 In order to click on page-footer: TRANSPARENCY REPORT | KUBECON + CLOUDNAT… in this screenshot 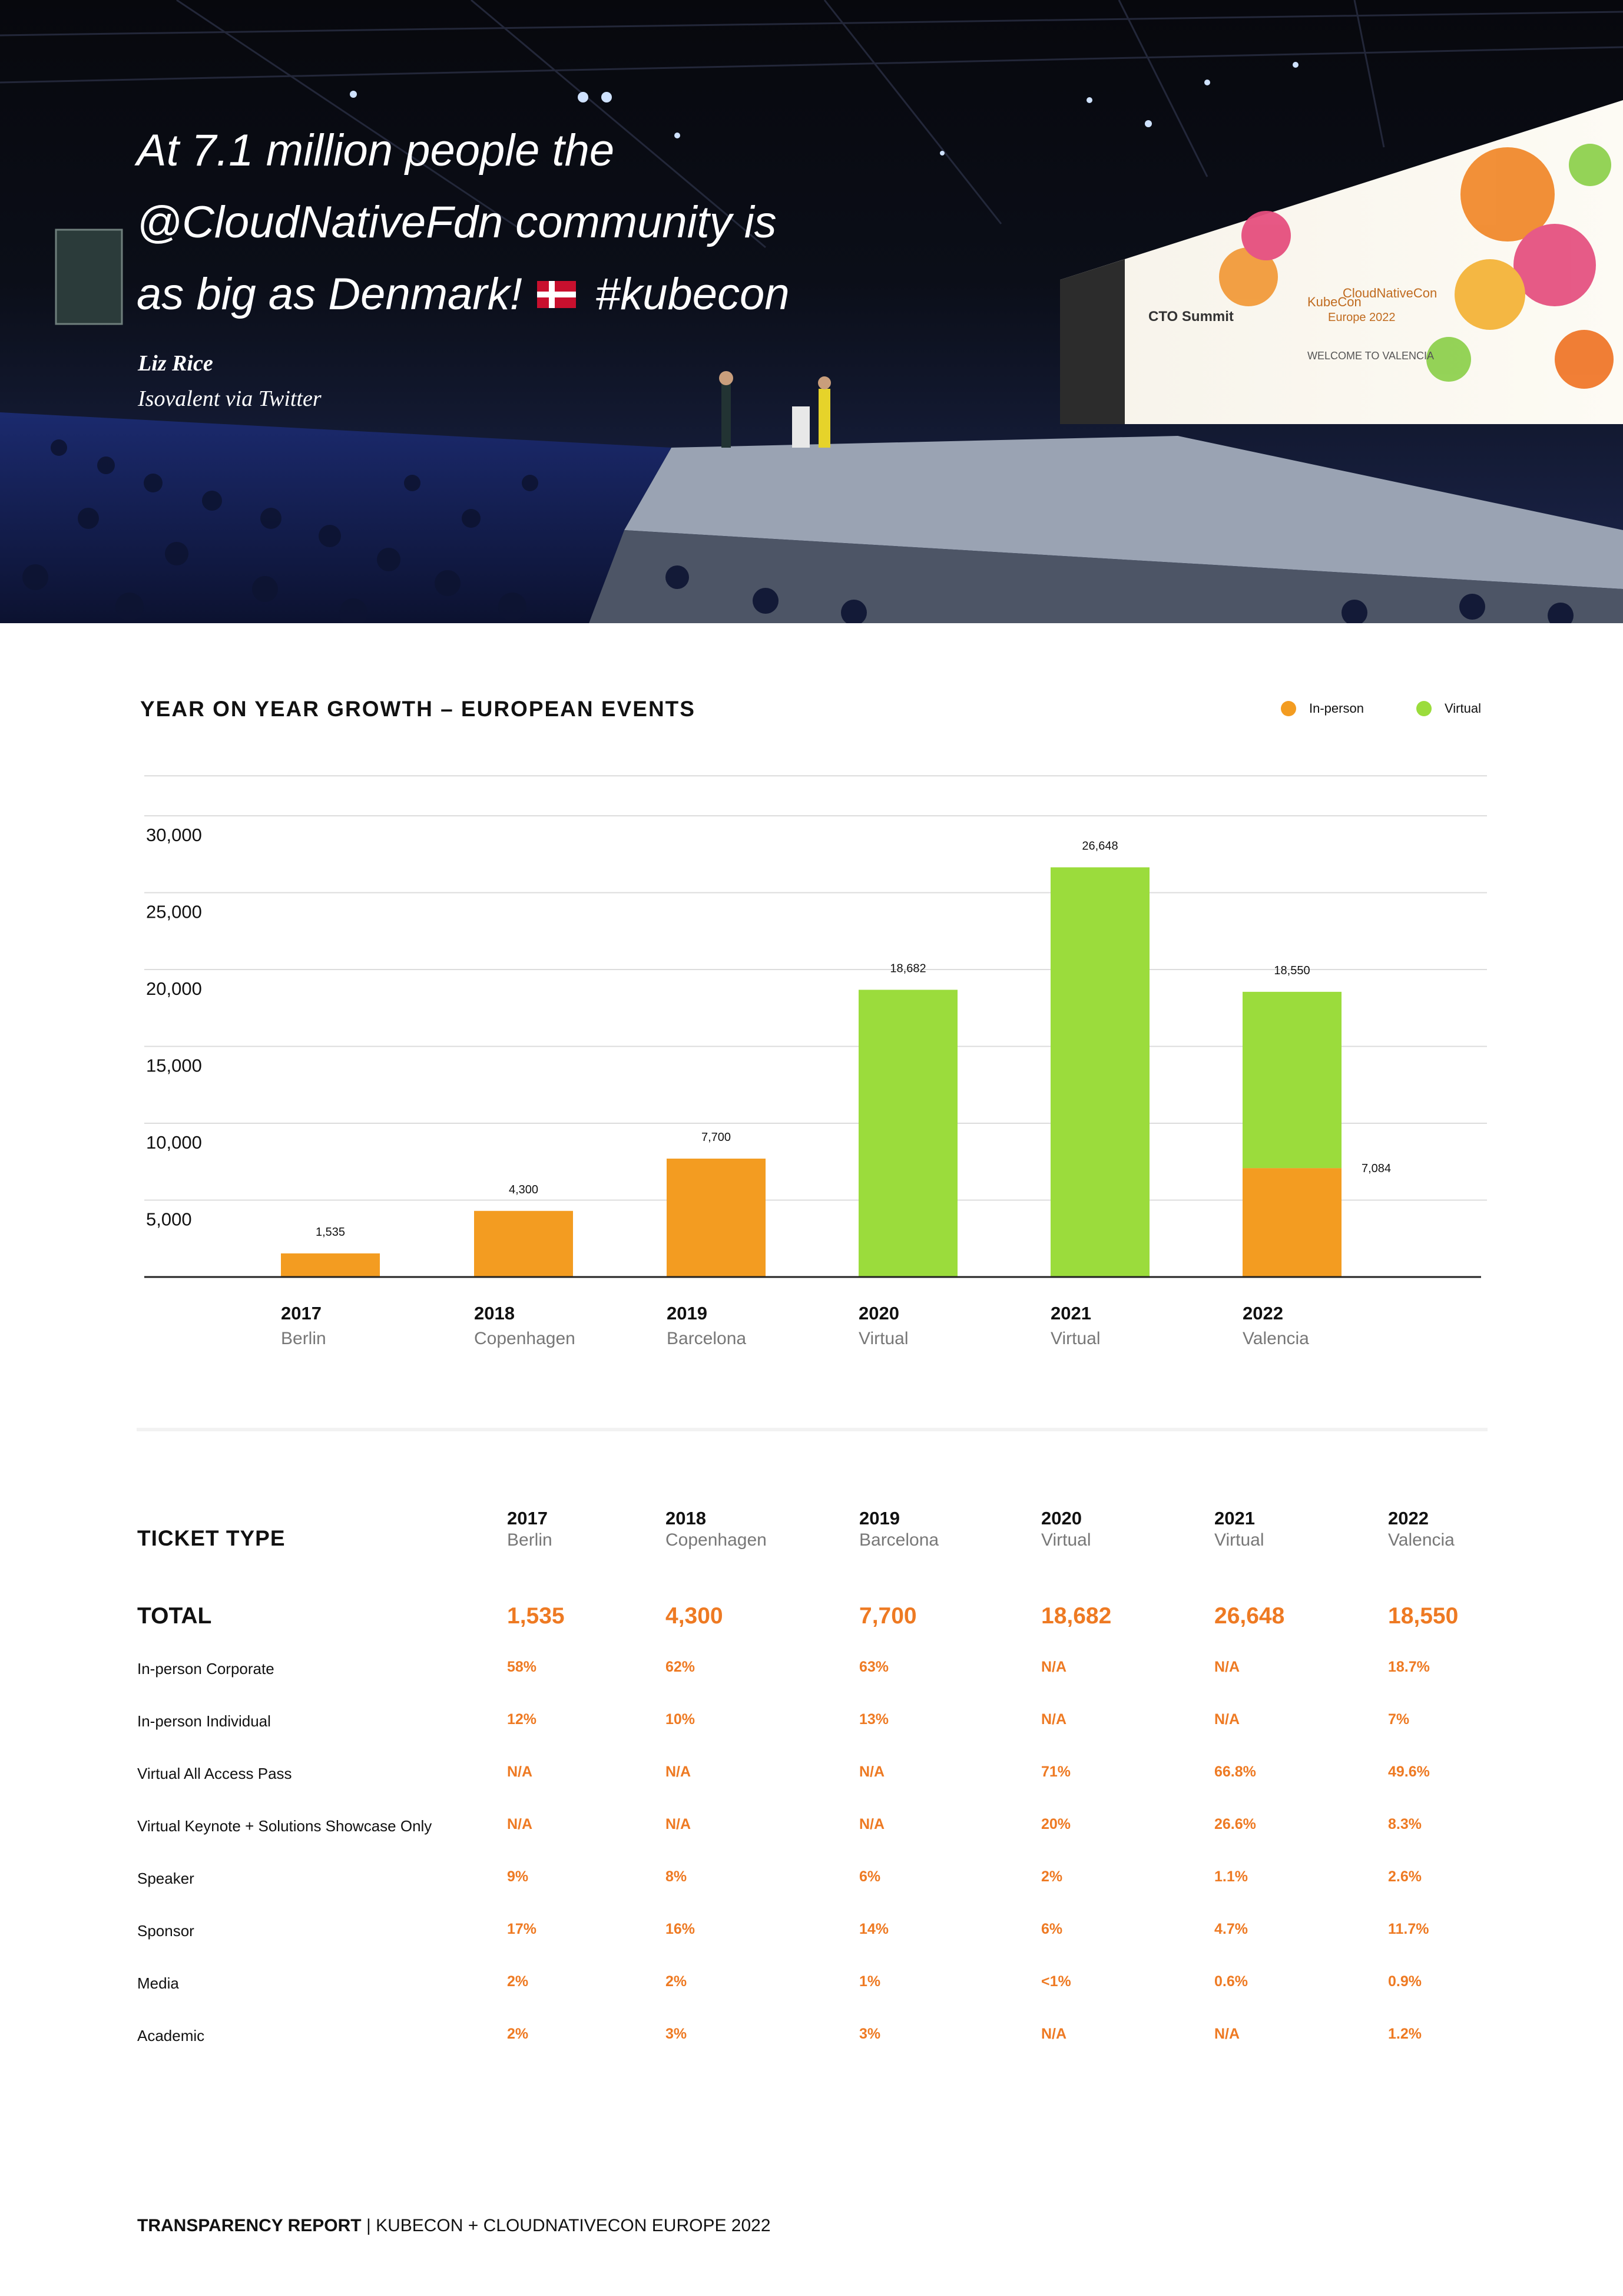, I will do `click(454, 2226)`.